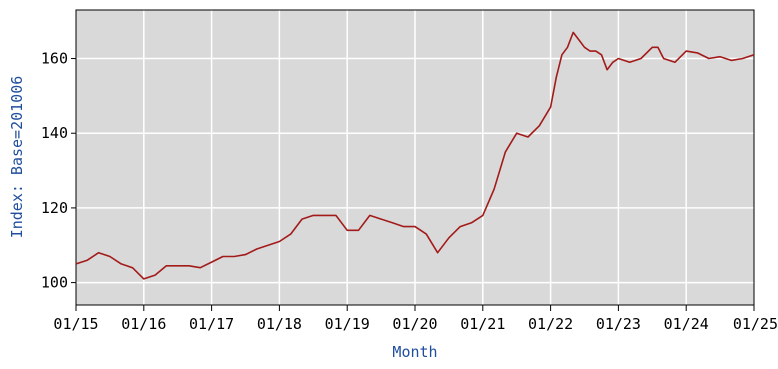  I want to click on x-axis-label: Month, so click(414, 352).